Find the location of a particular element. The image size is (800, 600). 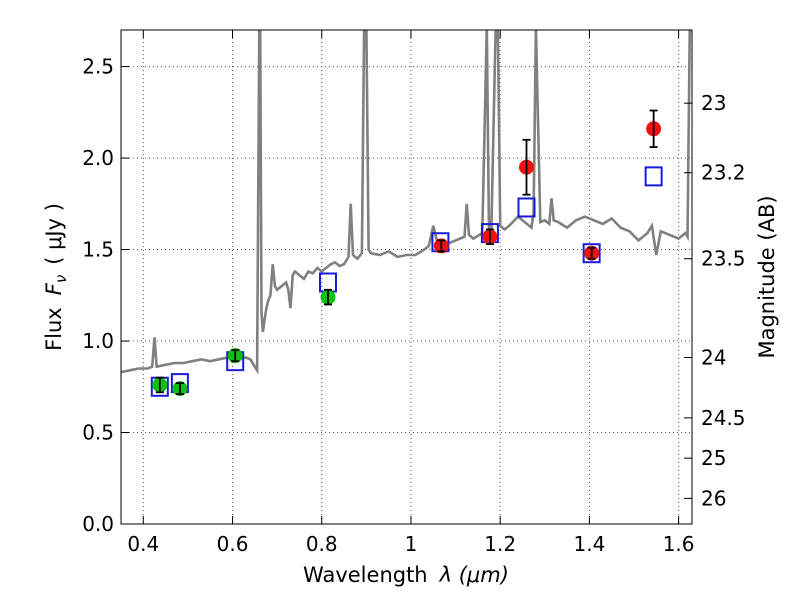

x-tick-label: 0.6 is located at coordinates (233, 544).